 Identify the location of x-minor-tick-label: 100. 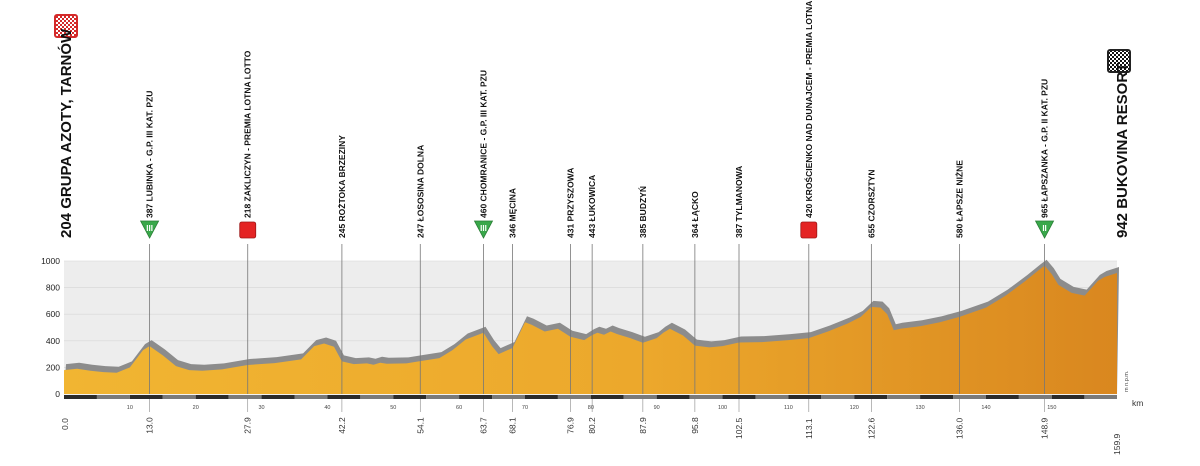
(722, 408).